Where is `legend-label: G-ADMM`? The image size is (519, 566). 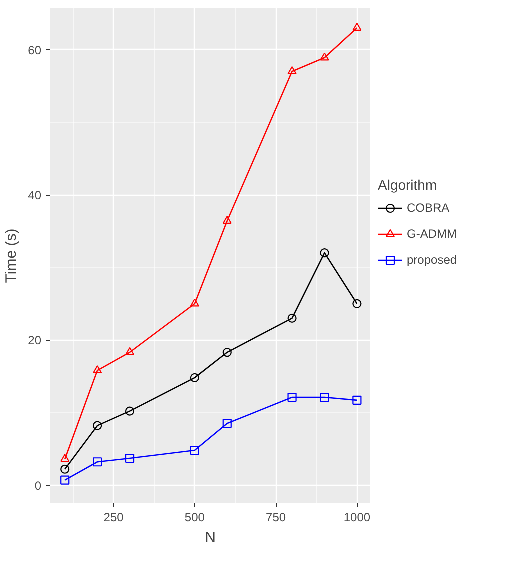
legend-label: G-ADMM is located at coordinates (432, 234).